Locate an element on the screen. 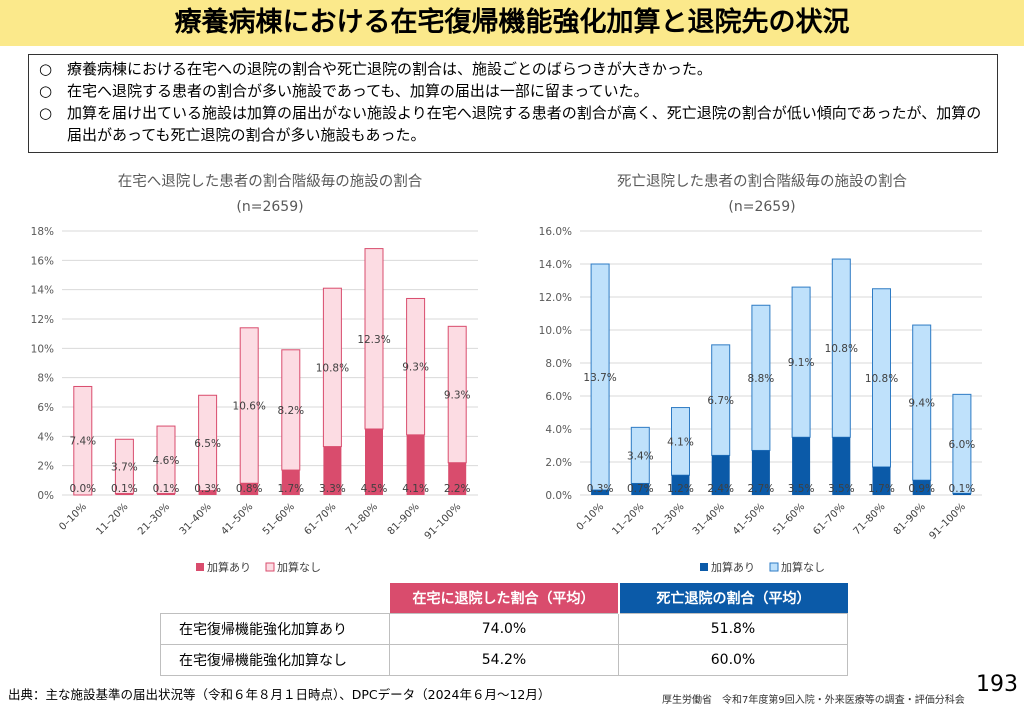 The height and width of the screenshot is (708, 1024). right-data-label-without: 9.4% is located at coordinates (921, 404).